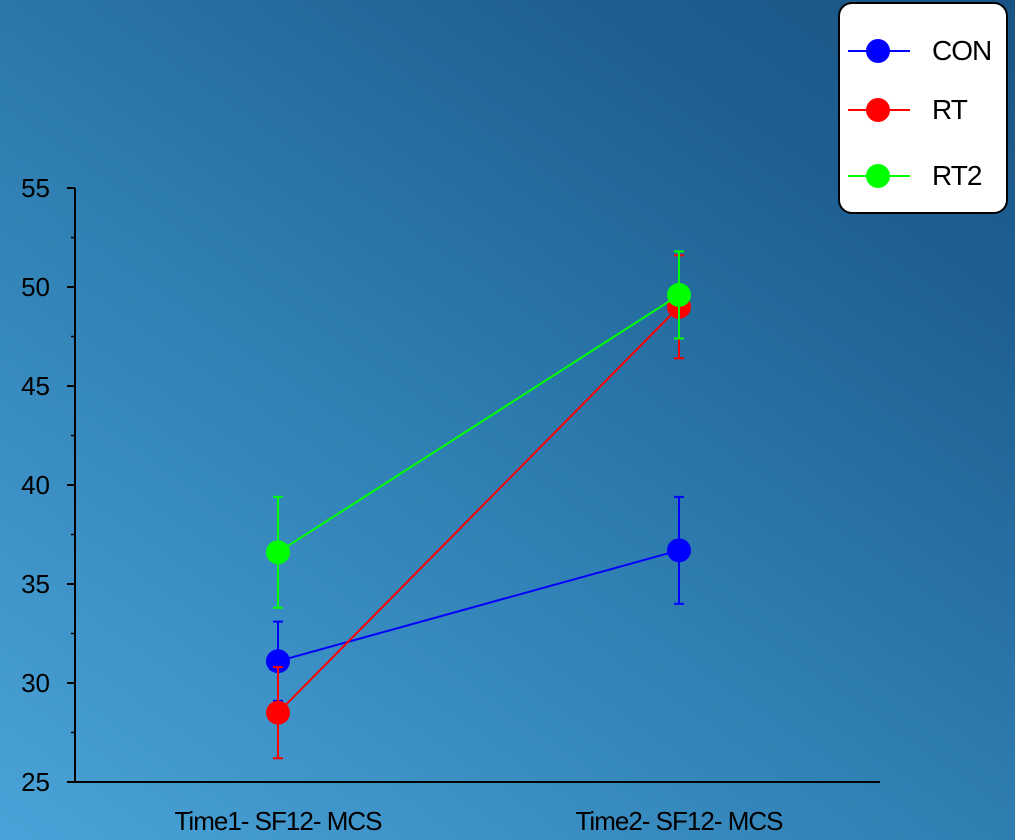  I want to click on y-tick-label: 35, so click(35, 584).